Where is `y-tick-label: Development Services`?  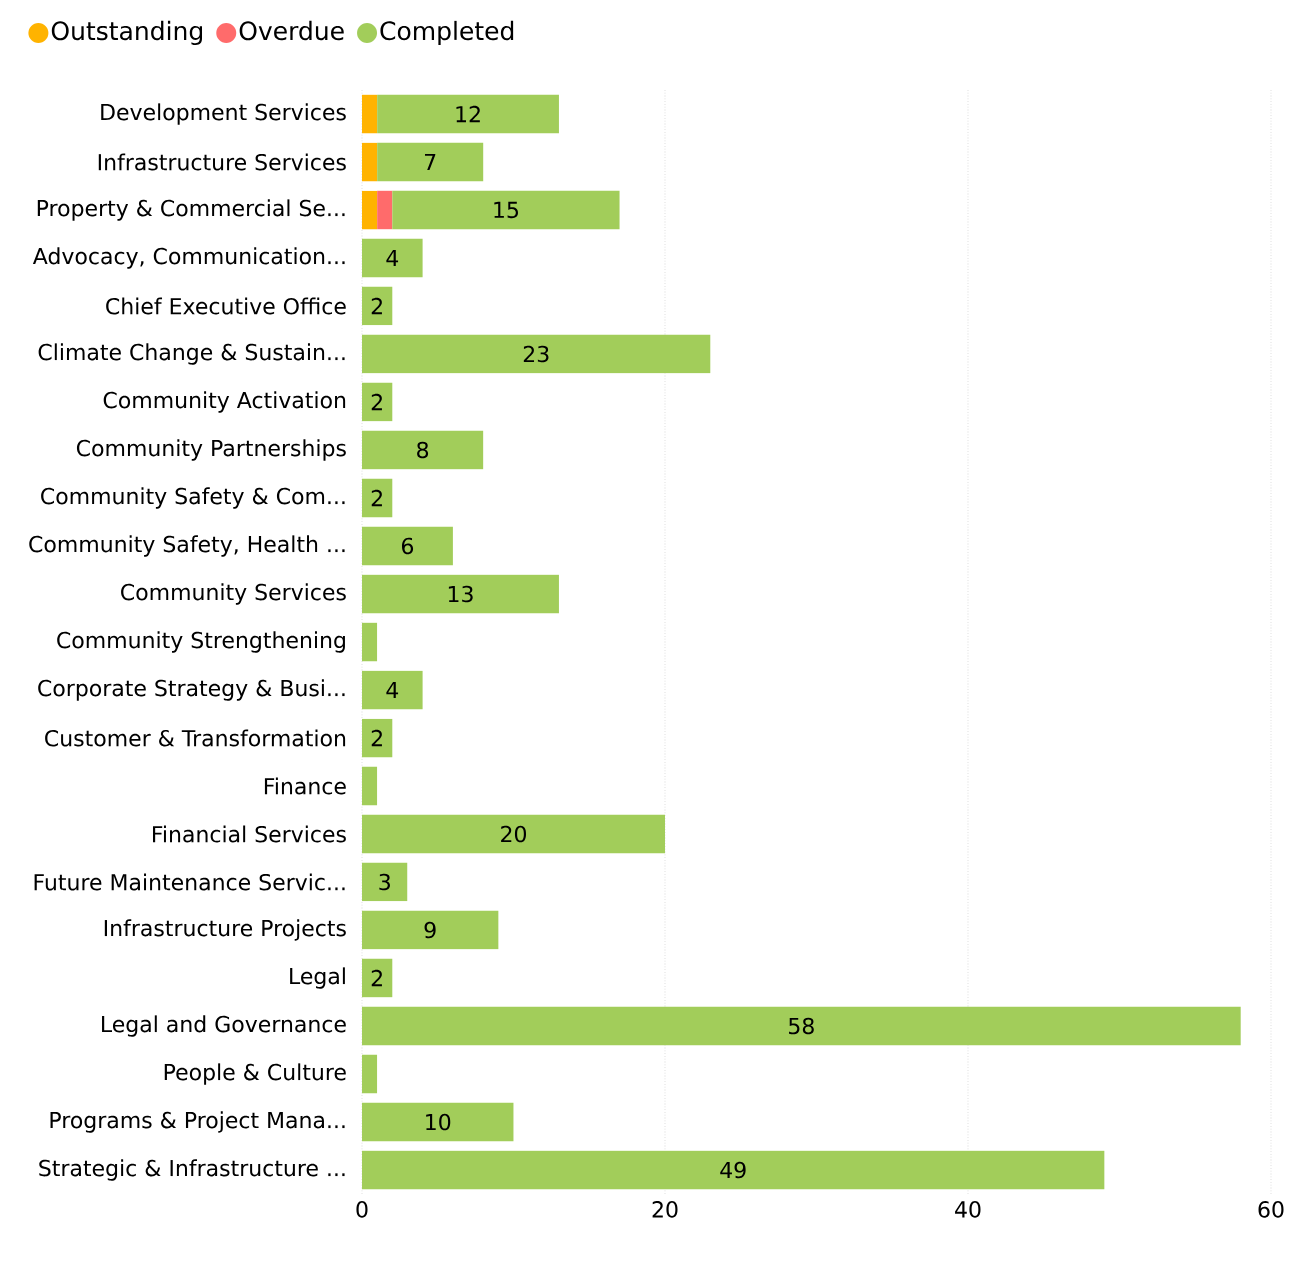 y-tick-label: Development Services is located at coordinates (223, 114).